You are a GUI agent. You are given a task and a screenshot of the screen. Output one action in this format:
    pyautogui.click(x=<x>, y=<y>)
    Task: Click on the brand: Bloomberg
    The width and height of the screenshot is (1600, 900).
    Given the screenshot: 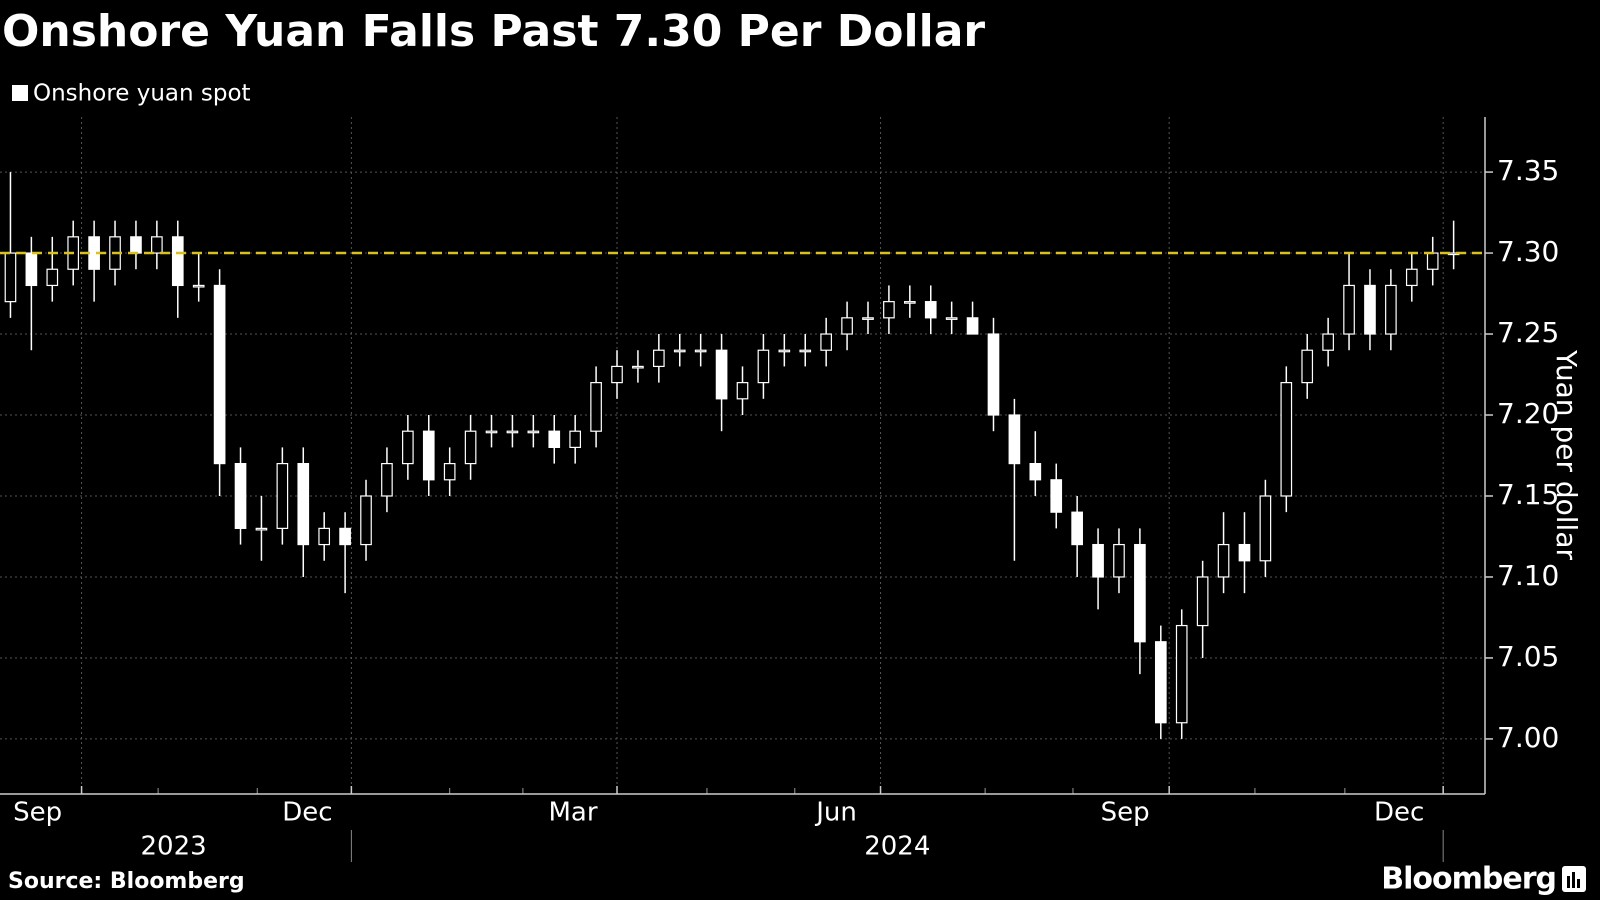 What is the action you would take?
    pyautogui.click(x=1468, y=879)
    